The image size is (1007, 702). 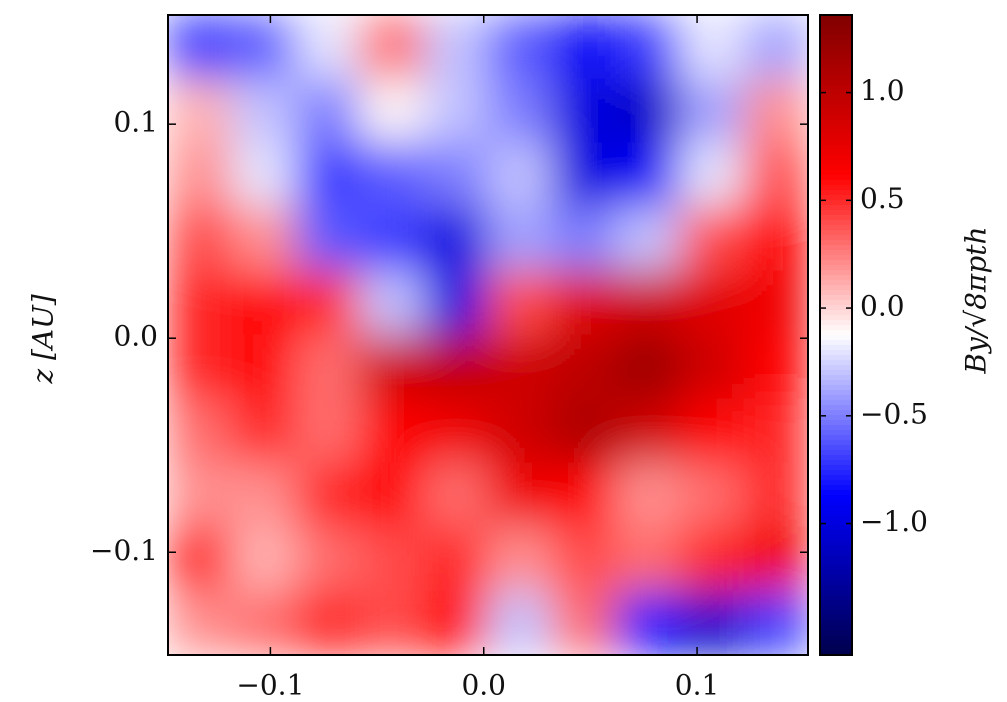 I want to click on colorbar-tick-label: −1.0, so click(x=894, y=521).